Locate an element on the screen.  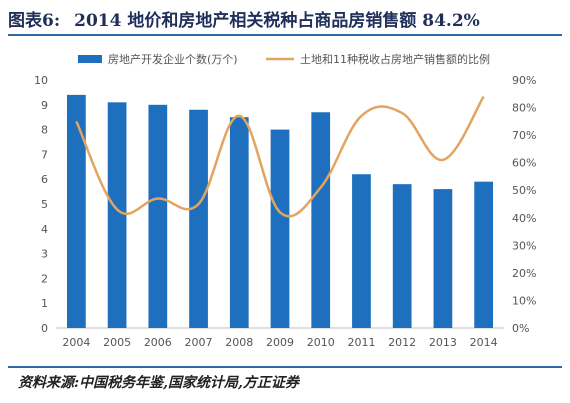
x-tick-label: 2011 is located at coordinates (361, 342).